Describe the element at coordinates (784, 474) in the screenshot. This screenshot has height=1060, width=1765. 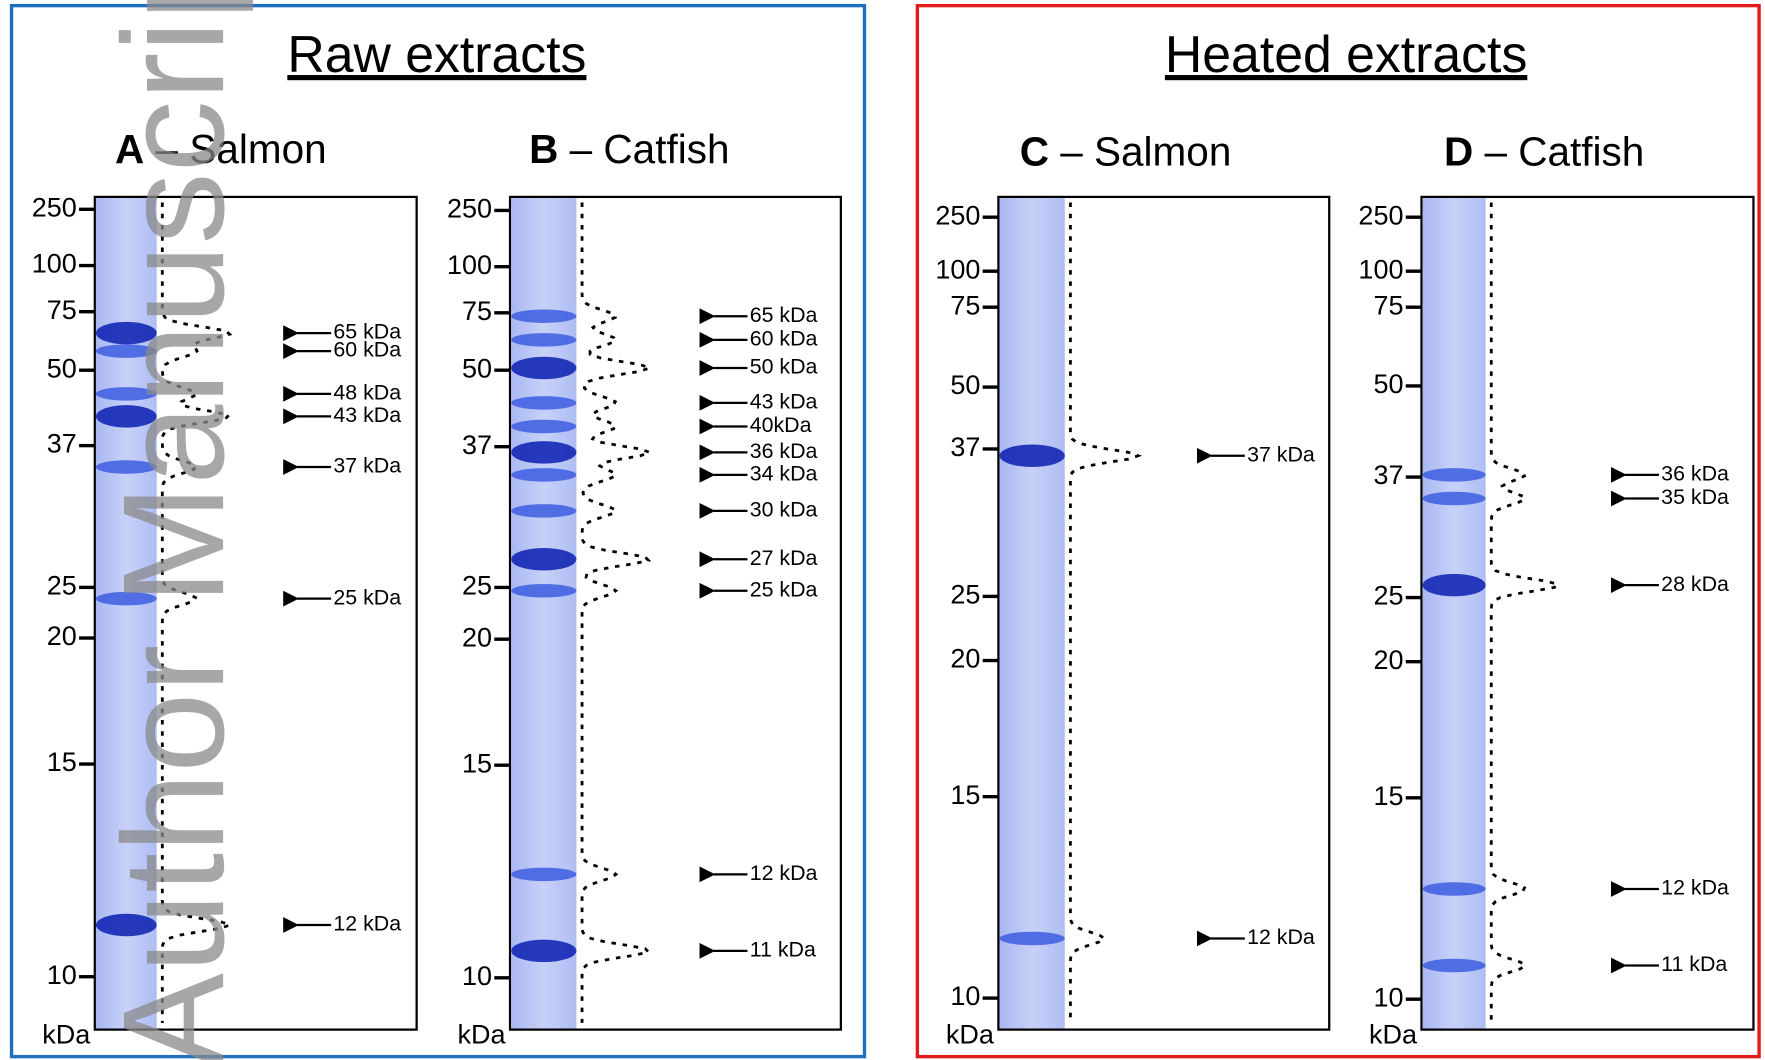
I see `band-label: 34 kDa` at that location.